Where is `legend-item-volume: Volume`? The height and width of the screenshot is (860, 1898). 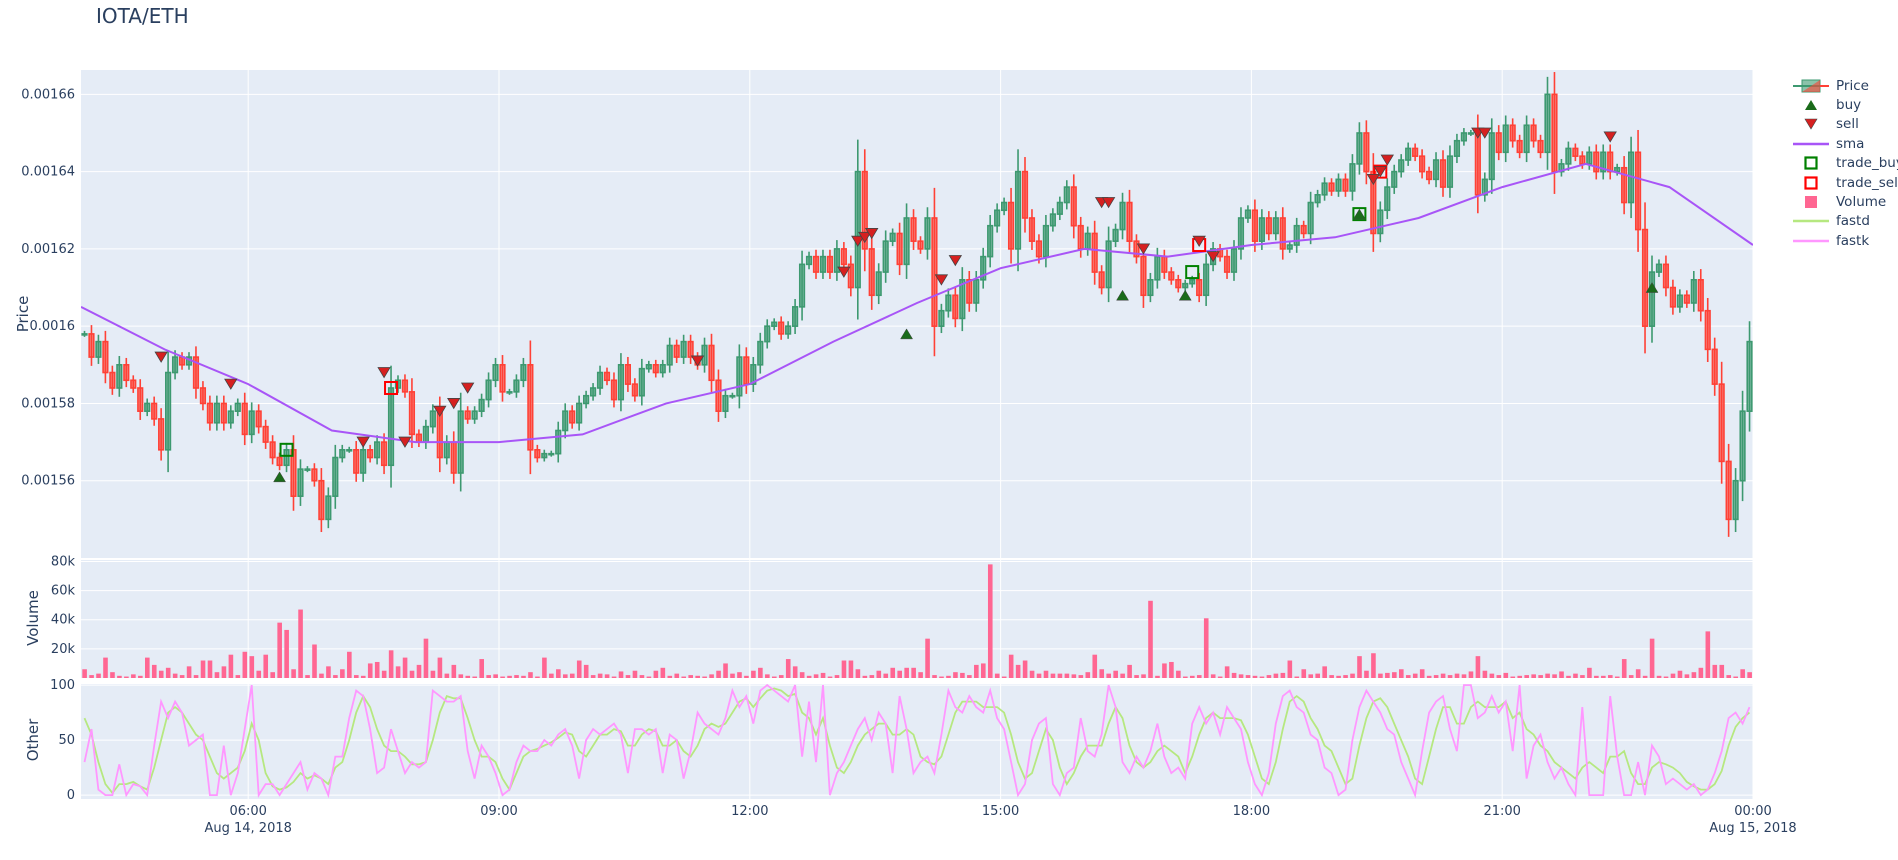 legend-item-volume: Volume is located at coordinates (1844, 201).